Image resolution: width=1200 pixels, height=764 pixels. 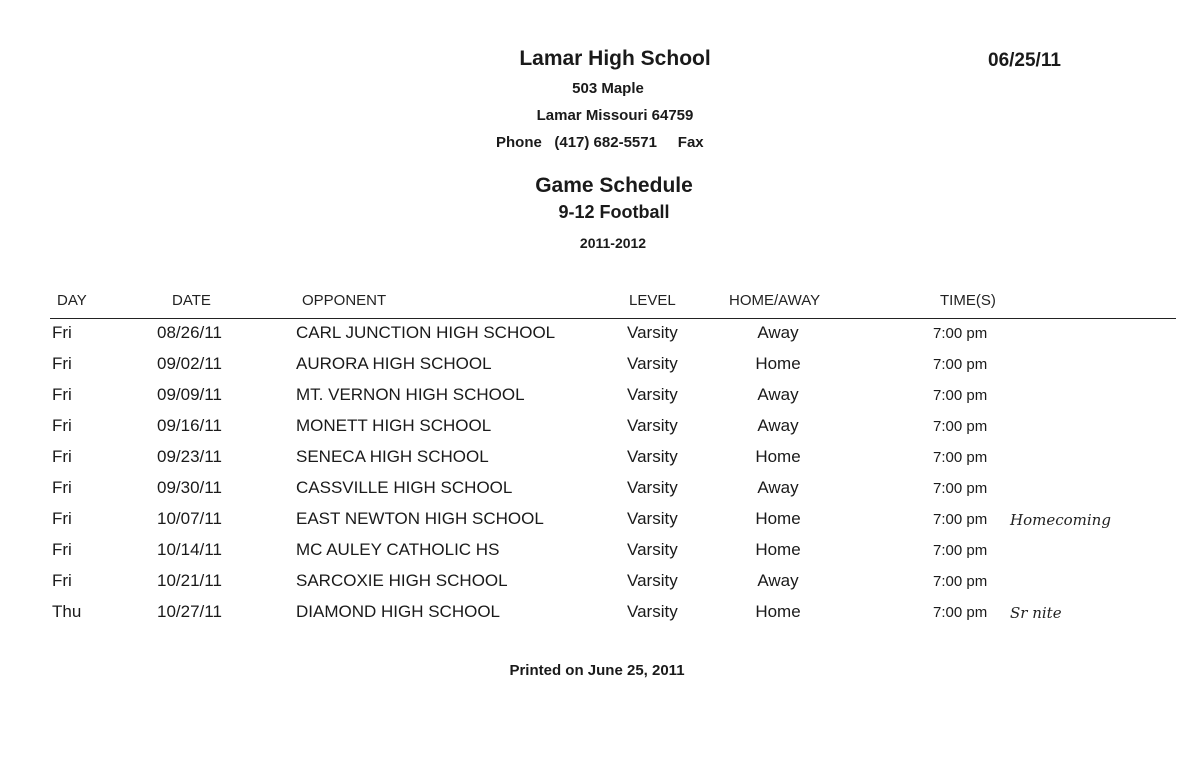 I want to click on cell-date: 10/27/11, so click(x=189, y=611).